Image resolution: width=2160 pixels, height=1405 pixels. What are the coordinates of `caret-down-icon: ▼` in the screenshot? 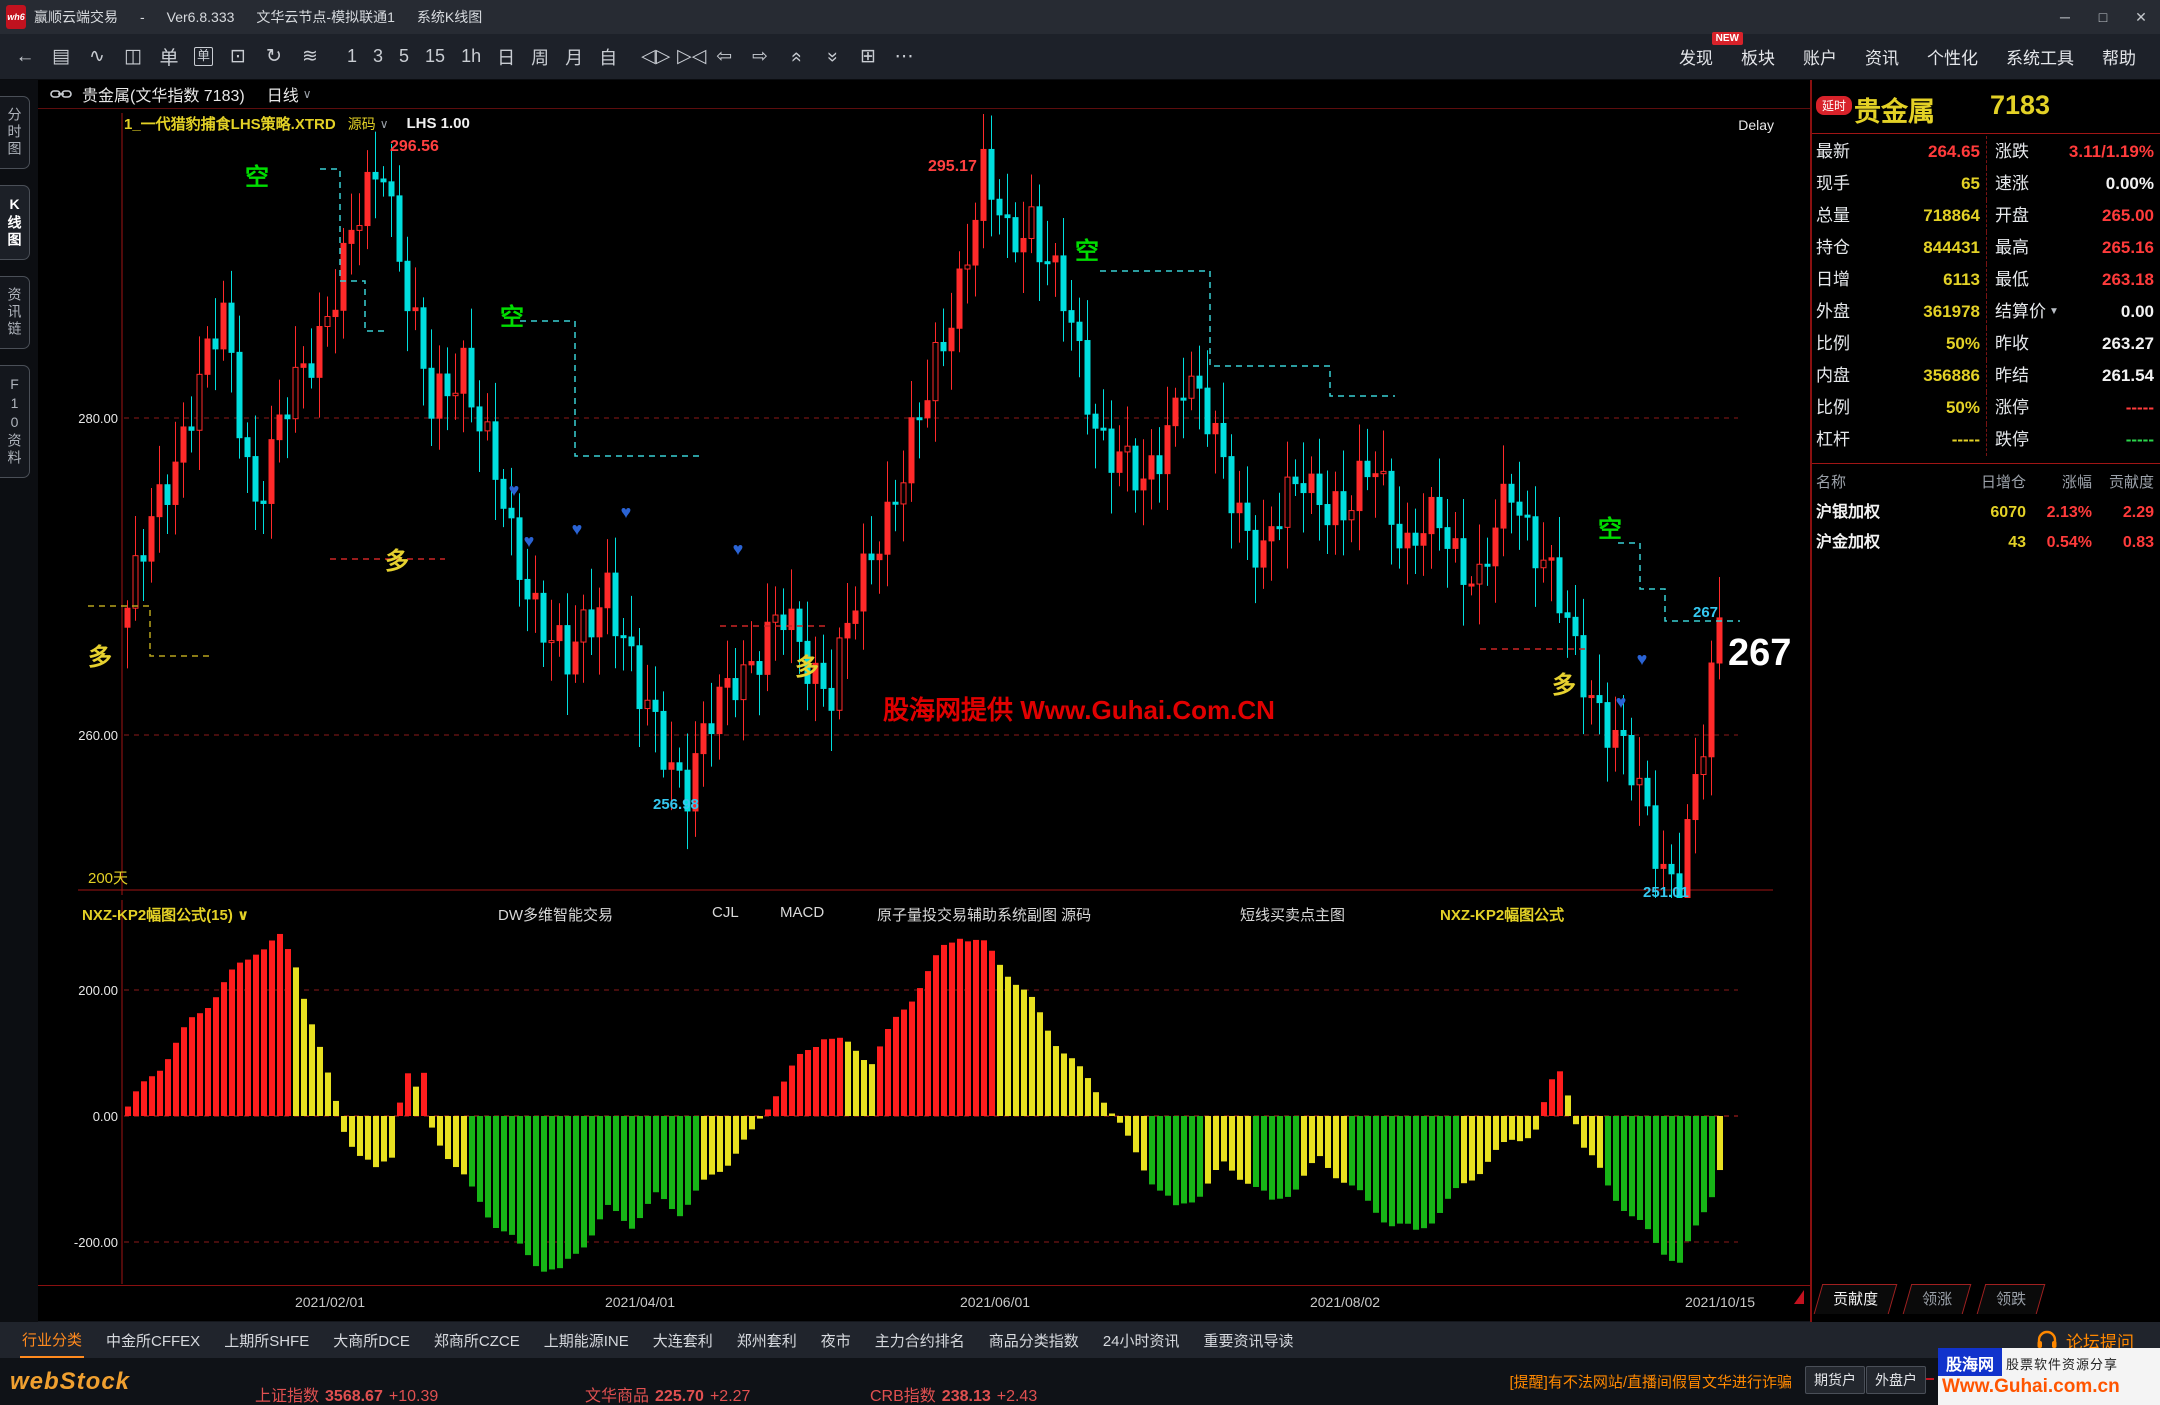 It's located at (2054, 311).